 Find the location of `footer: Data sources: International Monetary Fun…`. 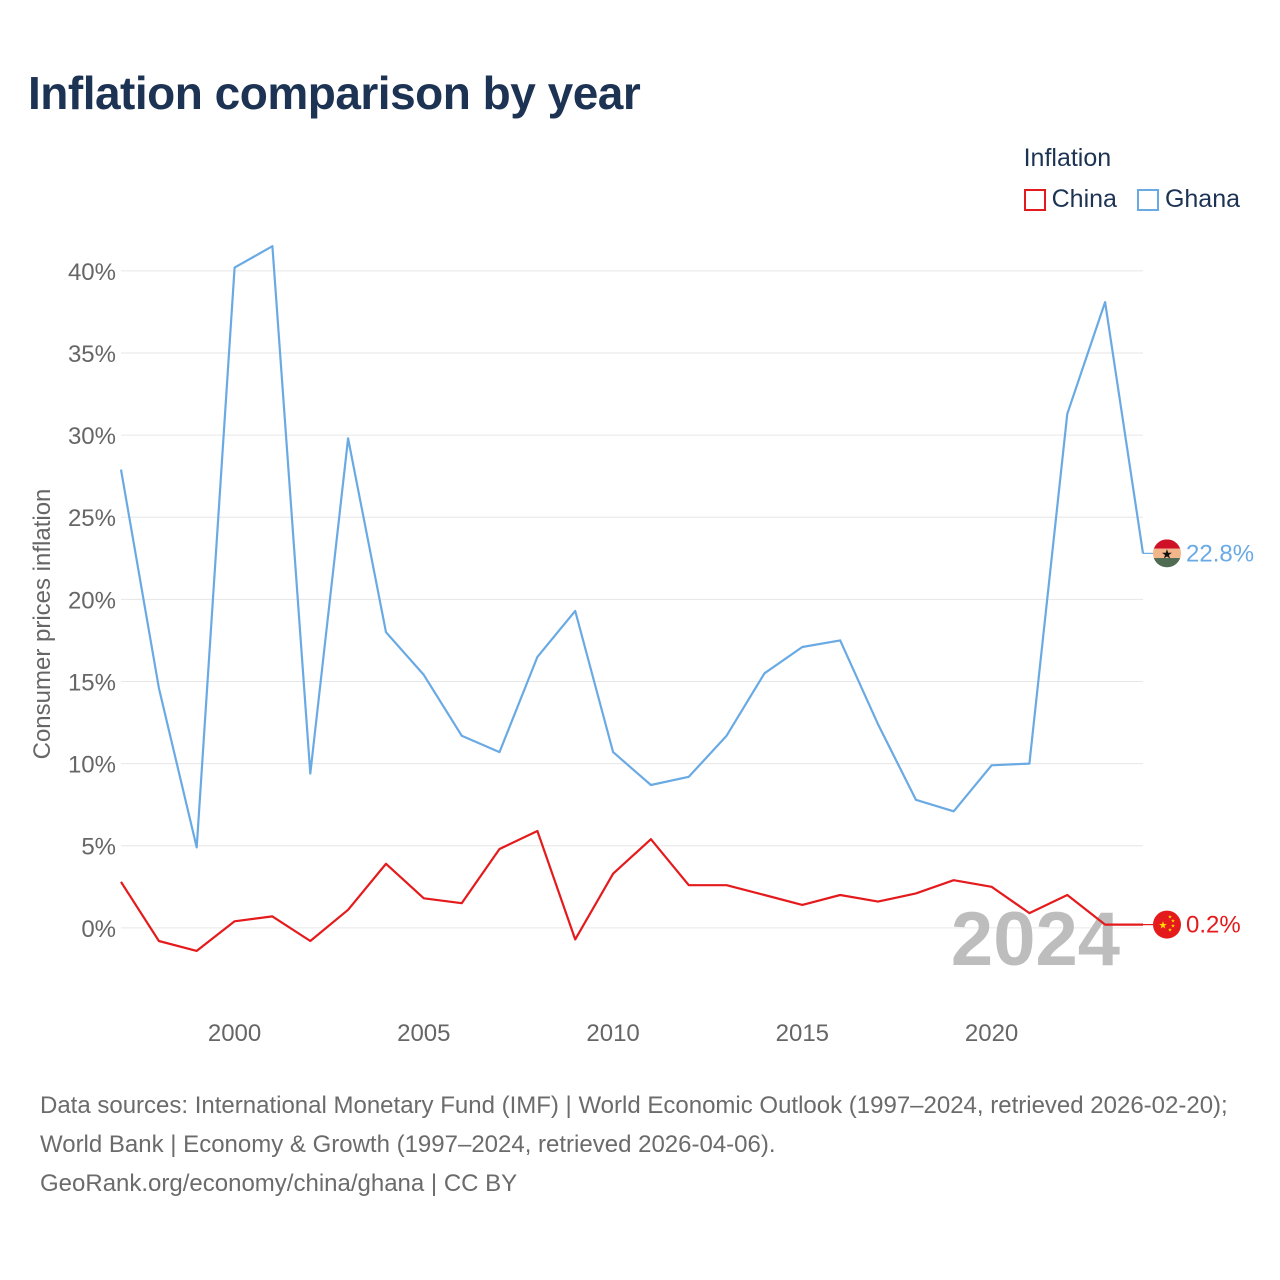

footer: Data sources: International Monetary Fun… is located at coordinates (645, 1144).